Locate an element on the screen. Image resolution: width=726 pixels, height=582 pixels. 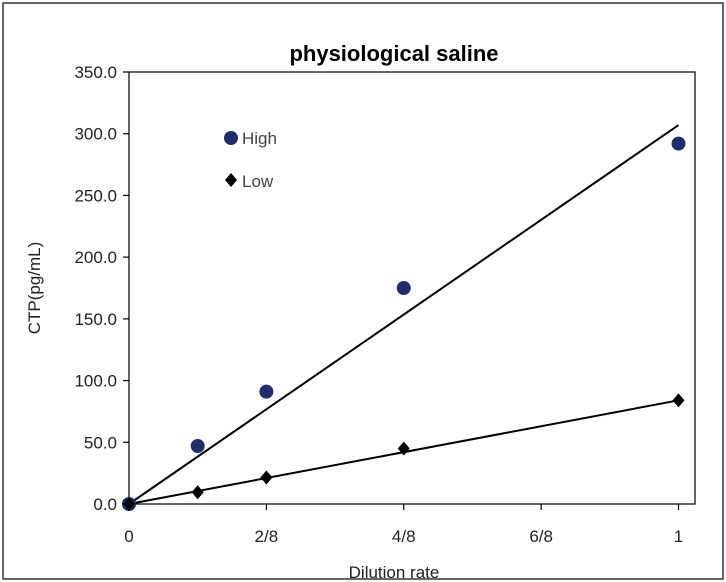
legend-marker-low is located at coordinates (231, 180).